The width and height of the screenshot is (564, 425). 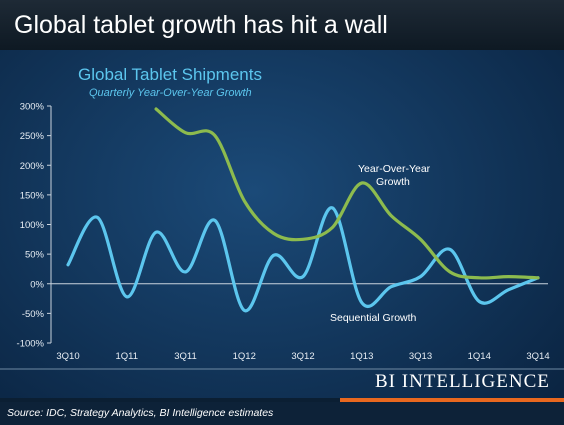 I want to click on source-strip, so click(x=282, y=413).